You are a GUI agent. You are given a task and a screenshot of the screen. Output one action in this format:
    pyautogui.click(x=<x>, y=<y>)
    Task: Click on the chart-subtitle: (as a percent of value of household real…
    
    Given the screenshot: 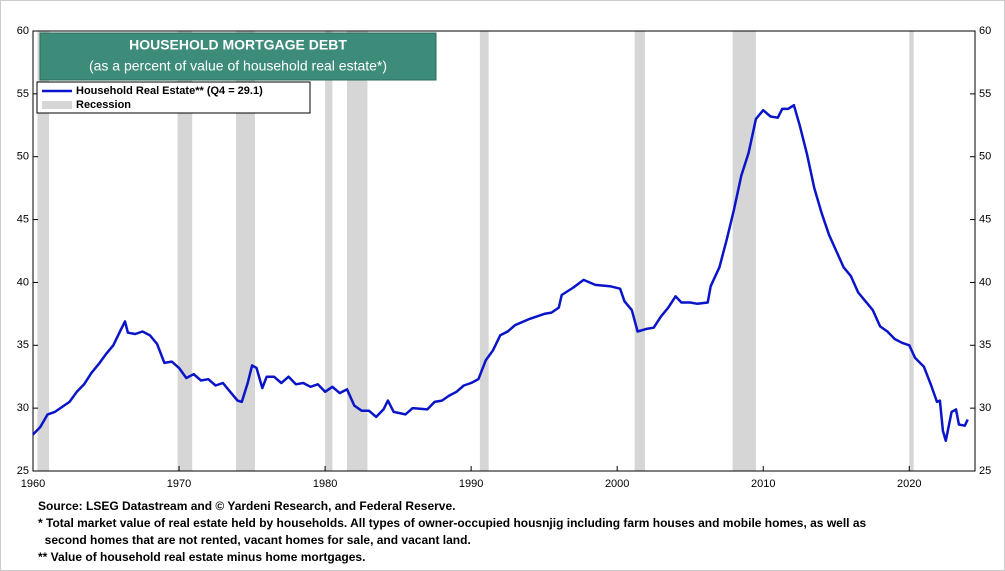 What is the action you would take?
    pyautogui.click(x=238, y=66)
    